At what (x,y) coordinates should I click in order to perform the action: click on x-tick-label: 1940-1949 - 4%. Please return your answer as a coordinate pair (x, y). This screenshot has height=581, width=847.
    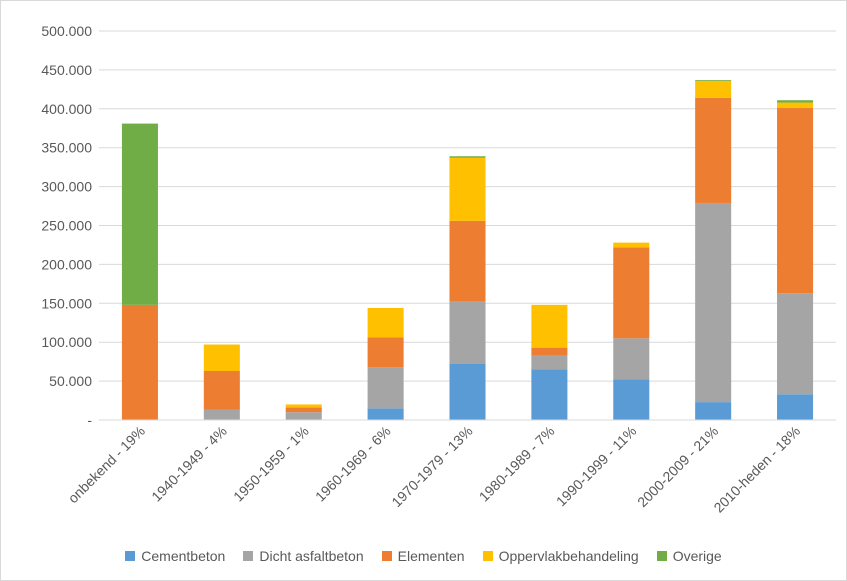
    Looking at the image, I should click on (189, 464).